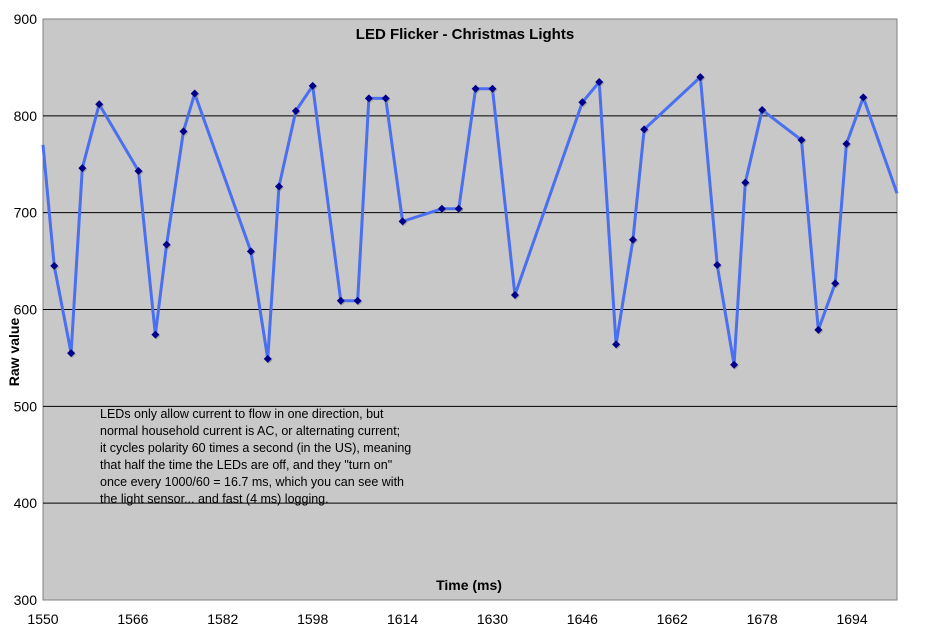 Image resolution: width=930 pixels, height=636 pixels. What do you see at coordinates (42, 619) in the screenshot?
I see `x-tick-label: 1550` at bounding box center [42, 619].